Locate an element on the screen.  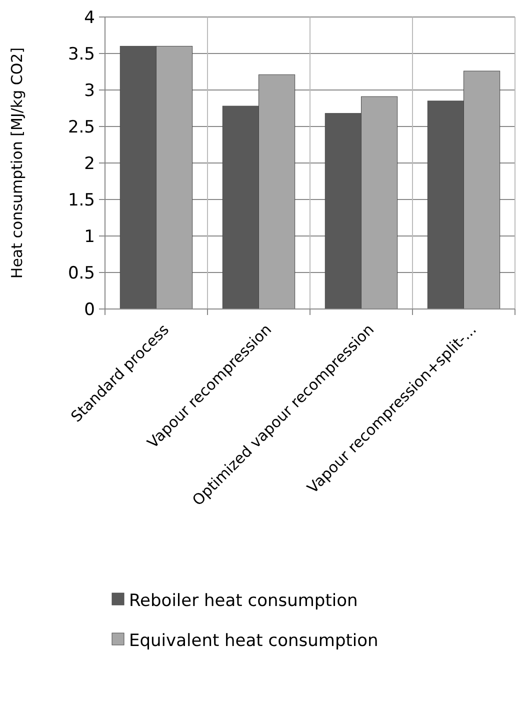
y-tick-label: 0 is located at coordinates (89, 310).